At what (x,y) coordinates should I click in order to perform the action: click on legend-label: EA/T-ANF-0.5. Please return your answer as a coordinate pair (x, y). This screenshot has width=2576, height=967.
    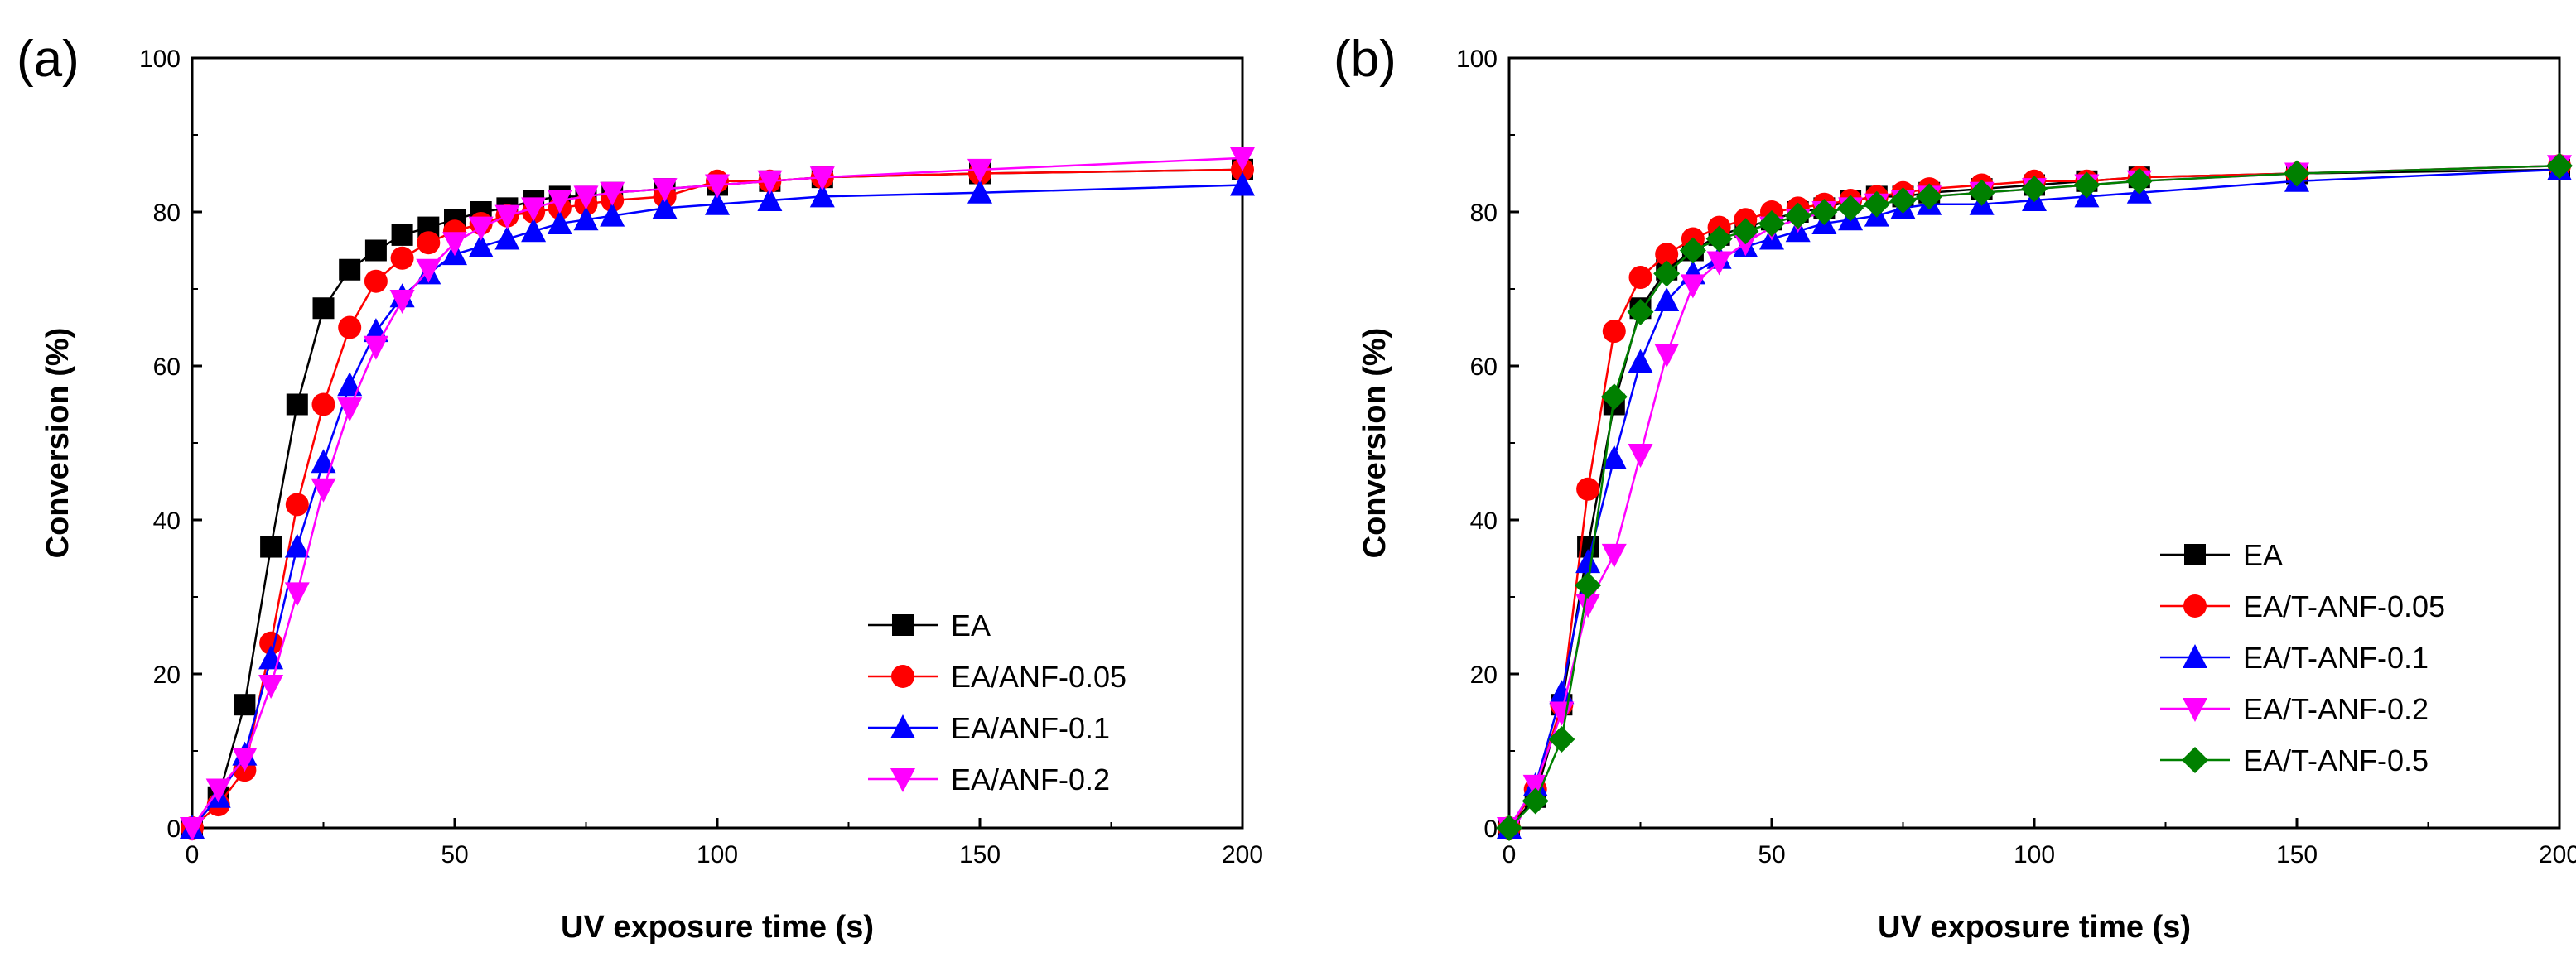
    Looking at the image, I should click on (2336, 760).